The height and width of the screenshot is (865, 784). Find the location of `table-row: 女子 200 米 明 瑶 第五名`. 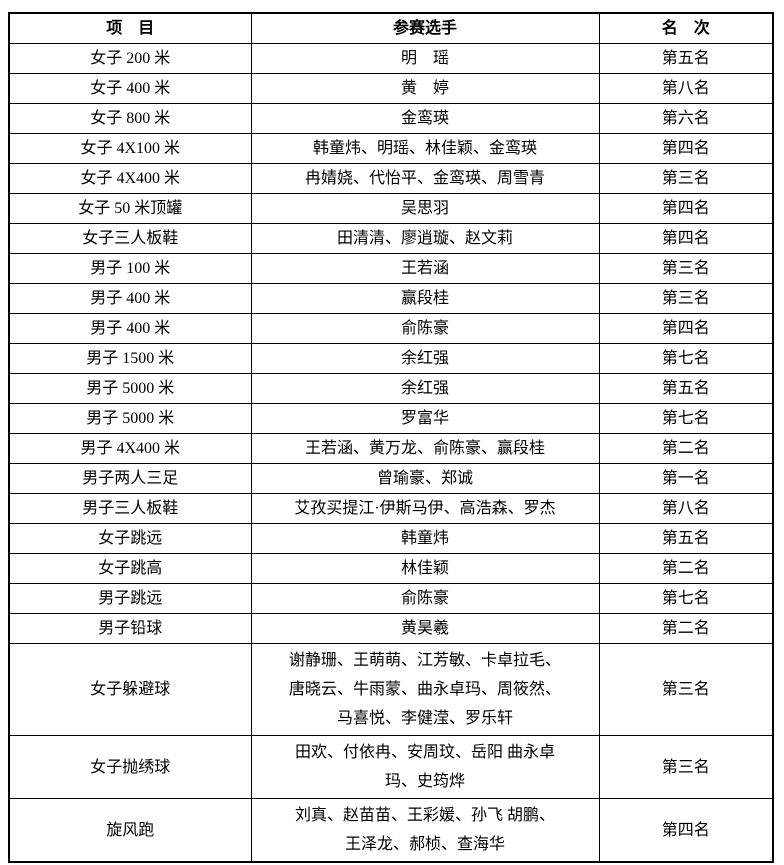

table-row: 女子 200 米 明 瑶 第五名 is located at coordinates (391, 58).